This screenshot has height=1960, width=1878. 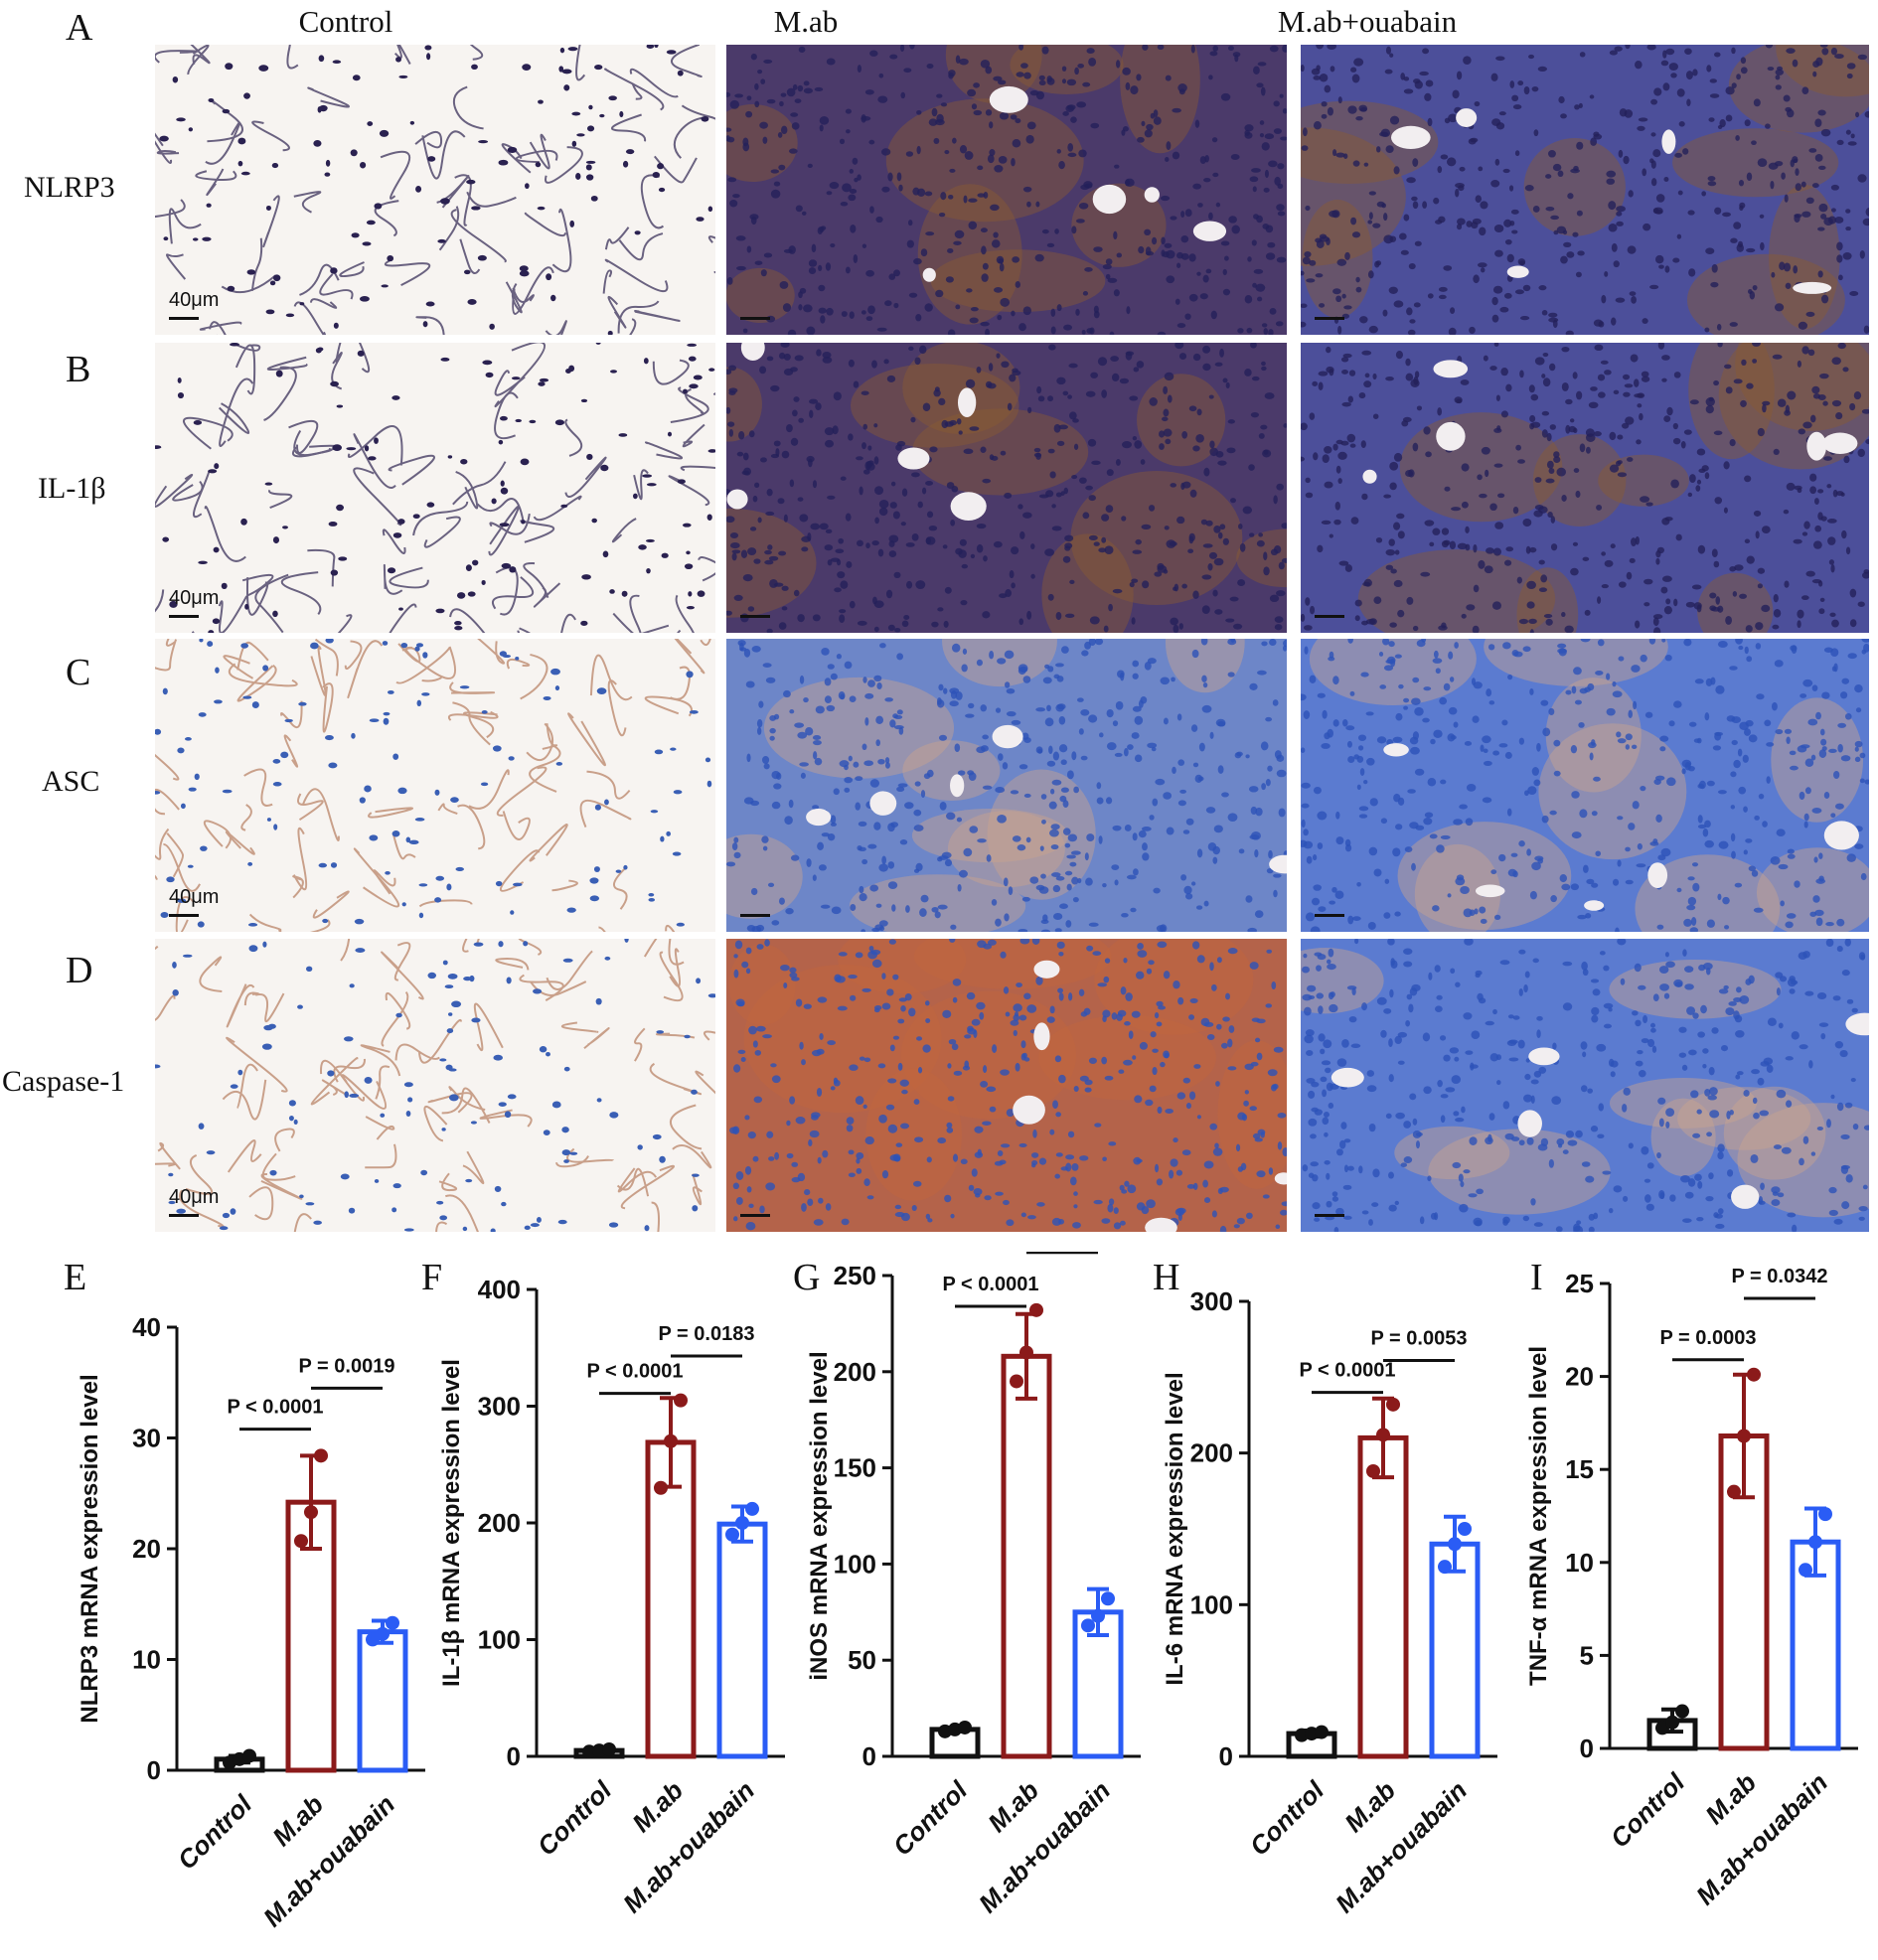 What do you see at coordinates (75, 1277) in the screenshot?
I see `chart-panel-letter: E` at bounding box center [75, 1277].